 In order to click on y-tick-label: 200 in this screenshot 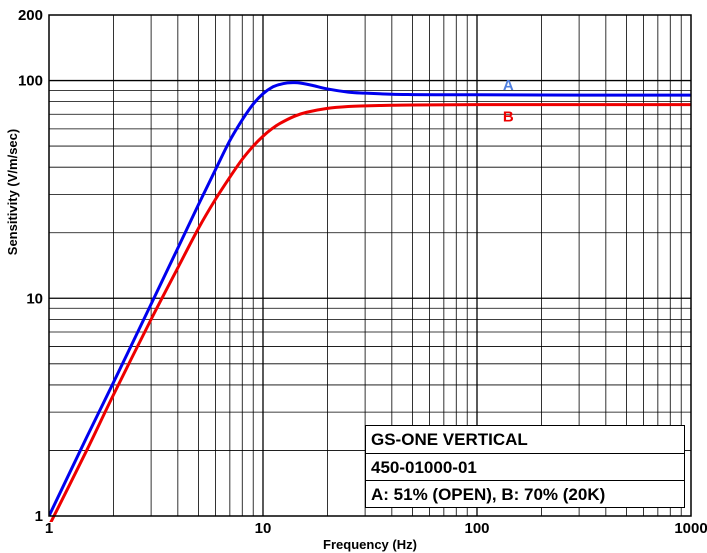, I will do `click(30, 15)`.